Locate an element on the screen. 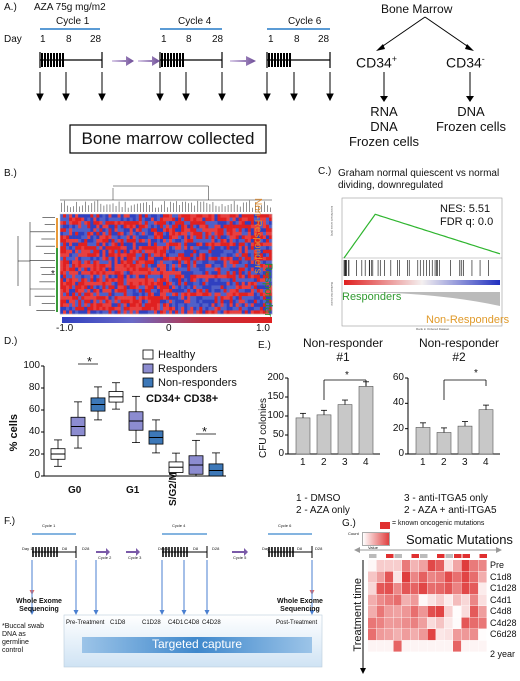 The width and height of the screenshot is (520, 681). cycle6-label: Cycle 6 is located at coordinates (305, 21).